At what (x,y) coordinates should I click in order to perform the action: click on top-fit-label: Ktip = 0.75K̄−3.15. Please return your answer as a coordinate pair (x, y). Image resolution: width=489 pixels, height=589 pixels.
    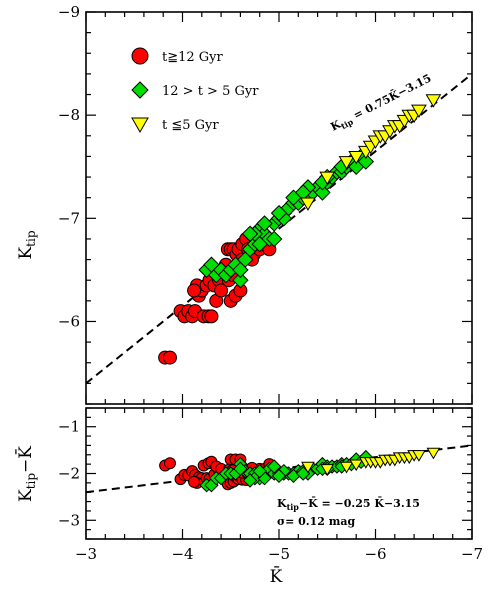
    Looking at the image, I should click on (381, 103).